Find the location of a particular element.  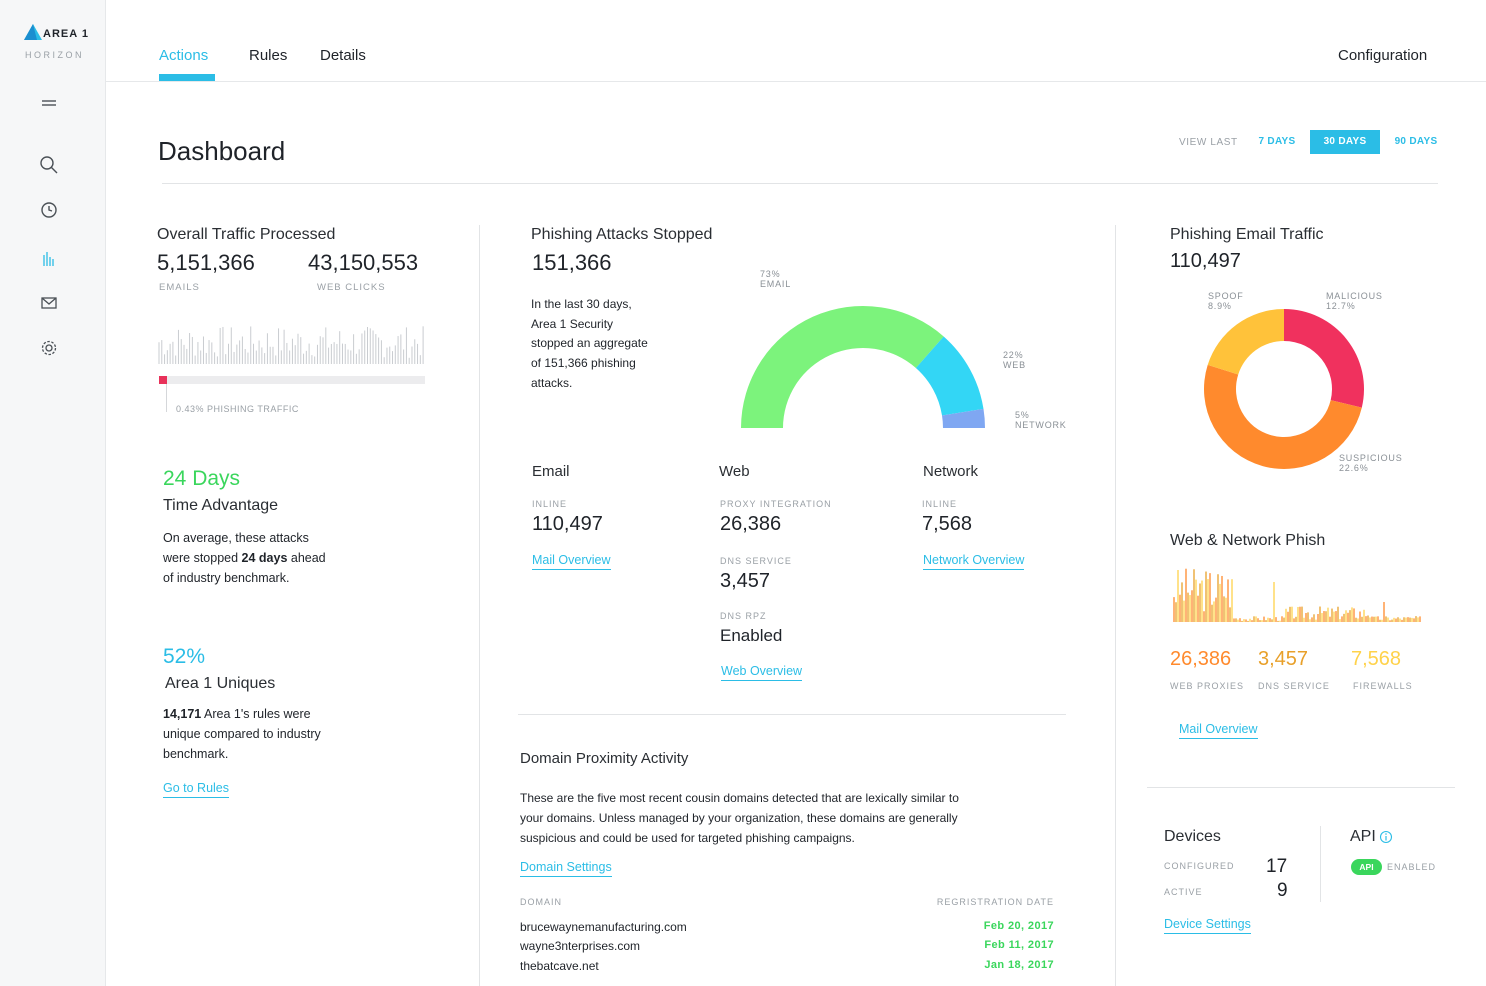

tab-rules: Rules is located at coordinates (268, 55).